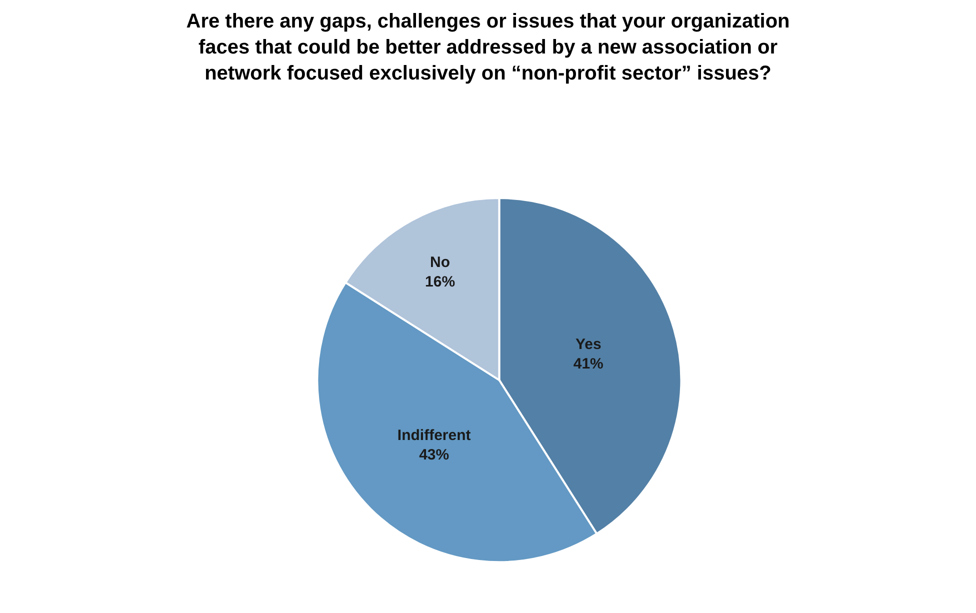 This screenshot has height=613, width=976. I want to click on slice-label: No, so click(440, 263).